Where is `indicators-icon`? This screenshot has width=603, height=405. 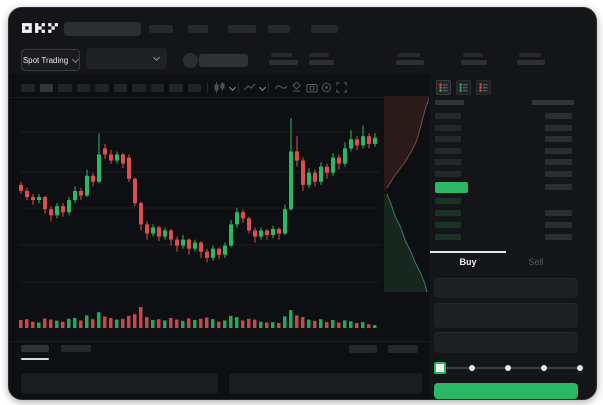 indicators-icon is located at coordinates (250, 87).